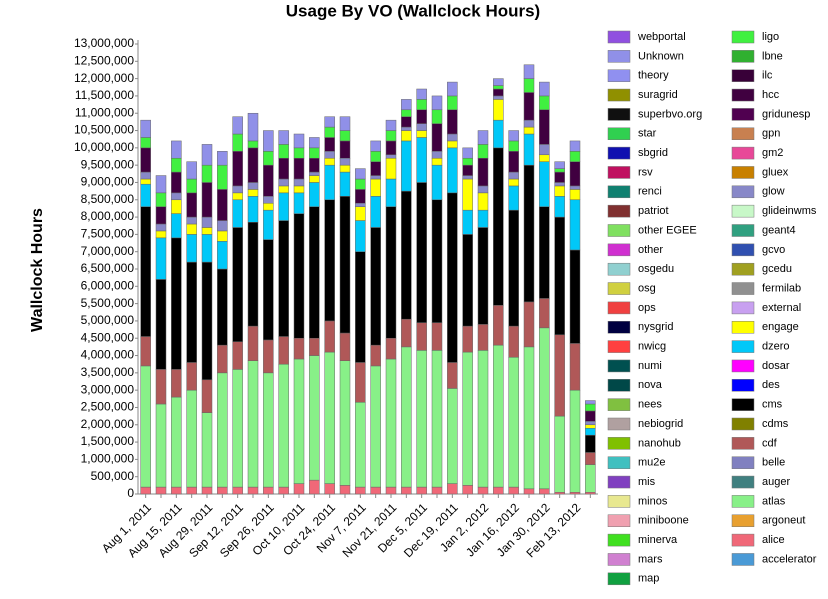 The image size is (828, 599). What do you see at coordinates (650, 250) in the screenshot?
I see `legend-label: other` at bounding box center [650, 250].